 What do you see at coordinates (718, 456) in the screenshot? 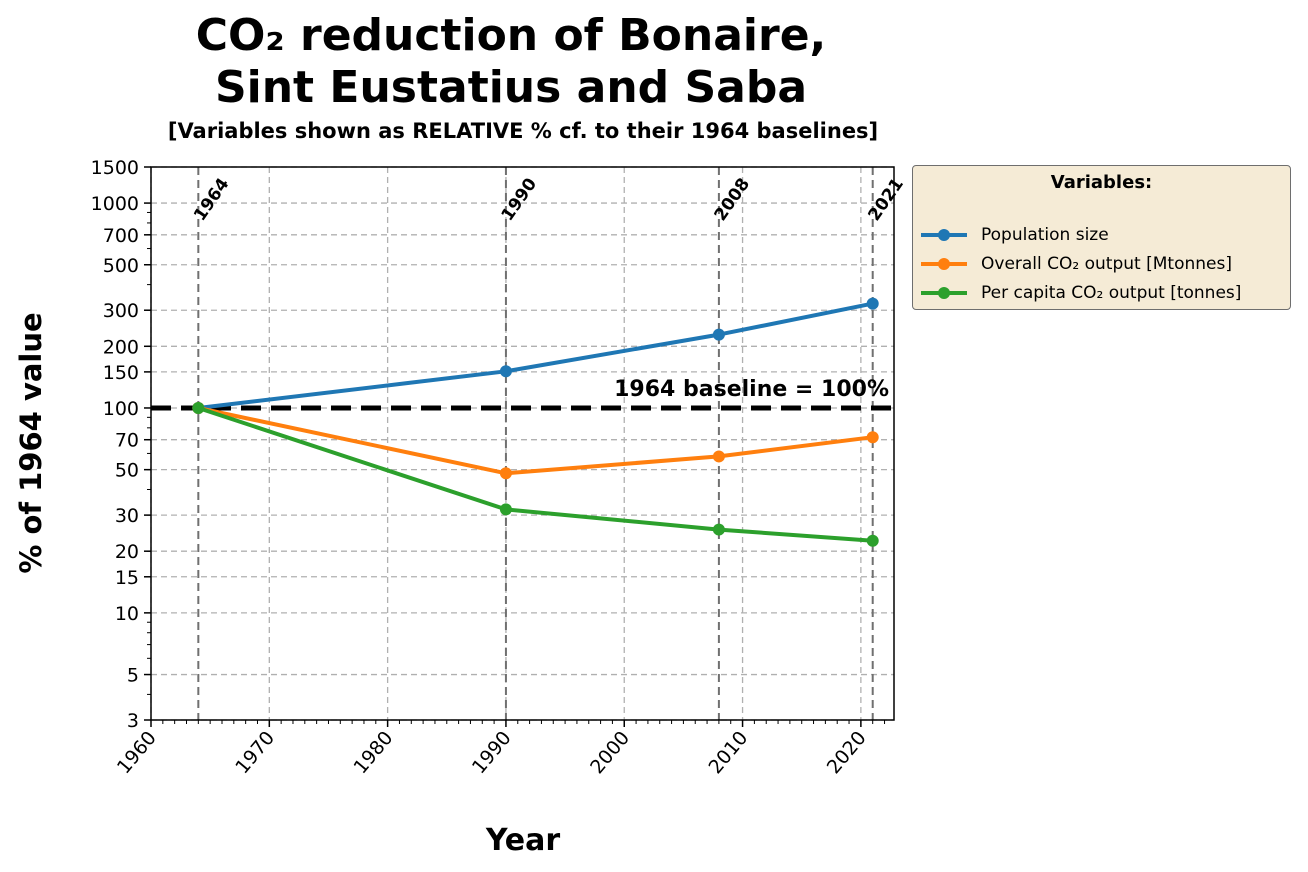
I see `series-1-point-2008` at bounding box center [718, 456].